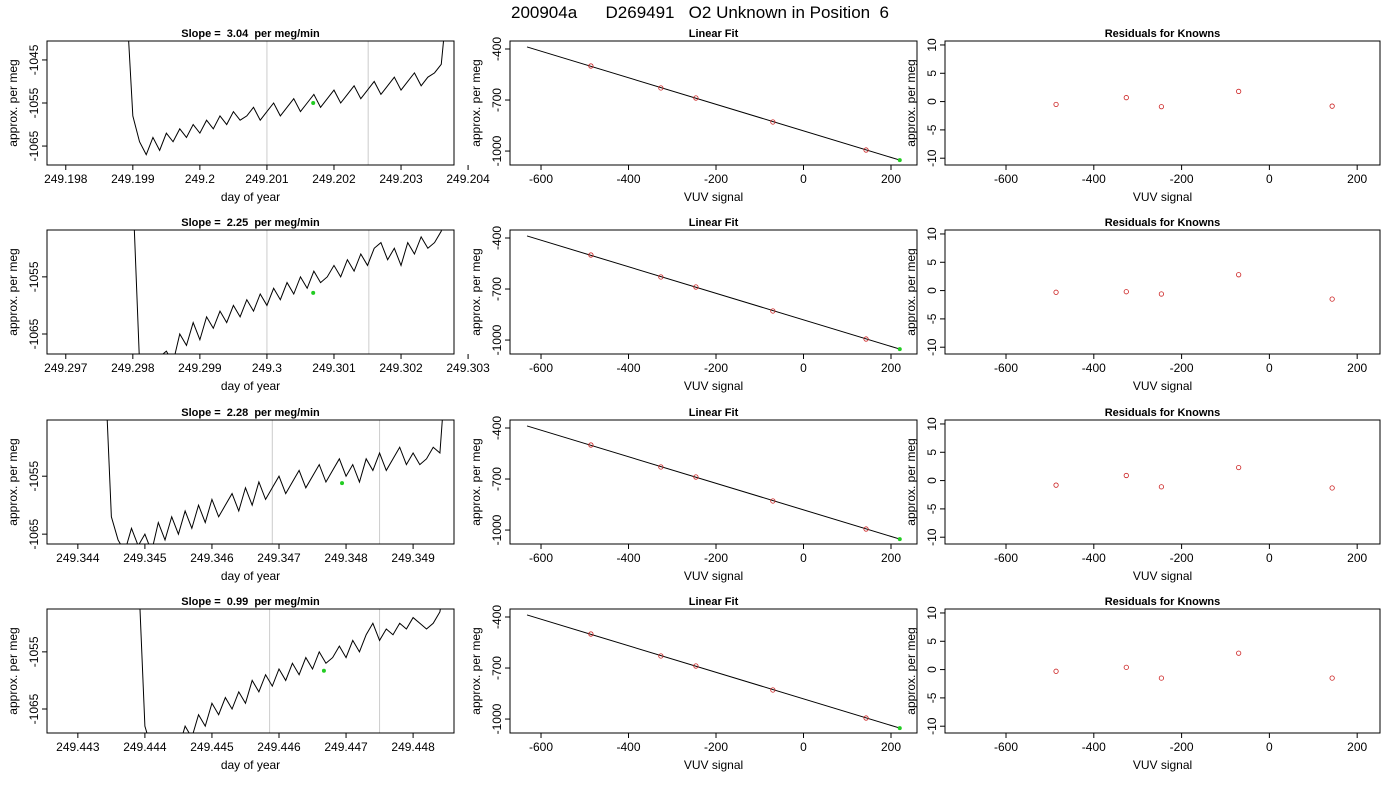  Describe the element at coordinates (1357, 747) in the screenshot. I see `x-tick-label: 200` at that location.